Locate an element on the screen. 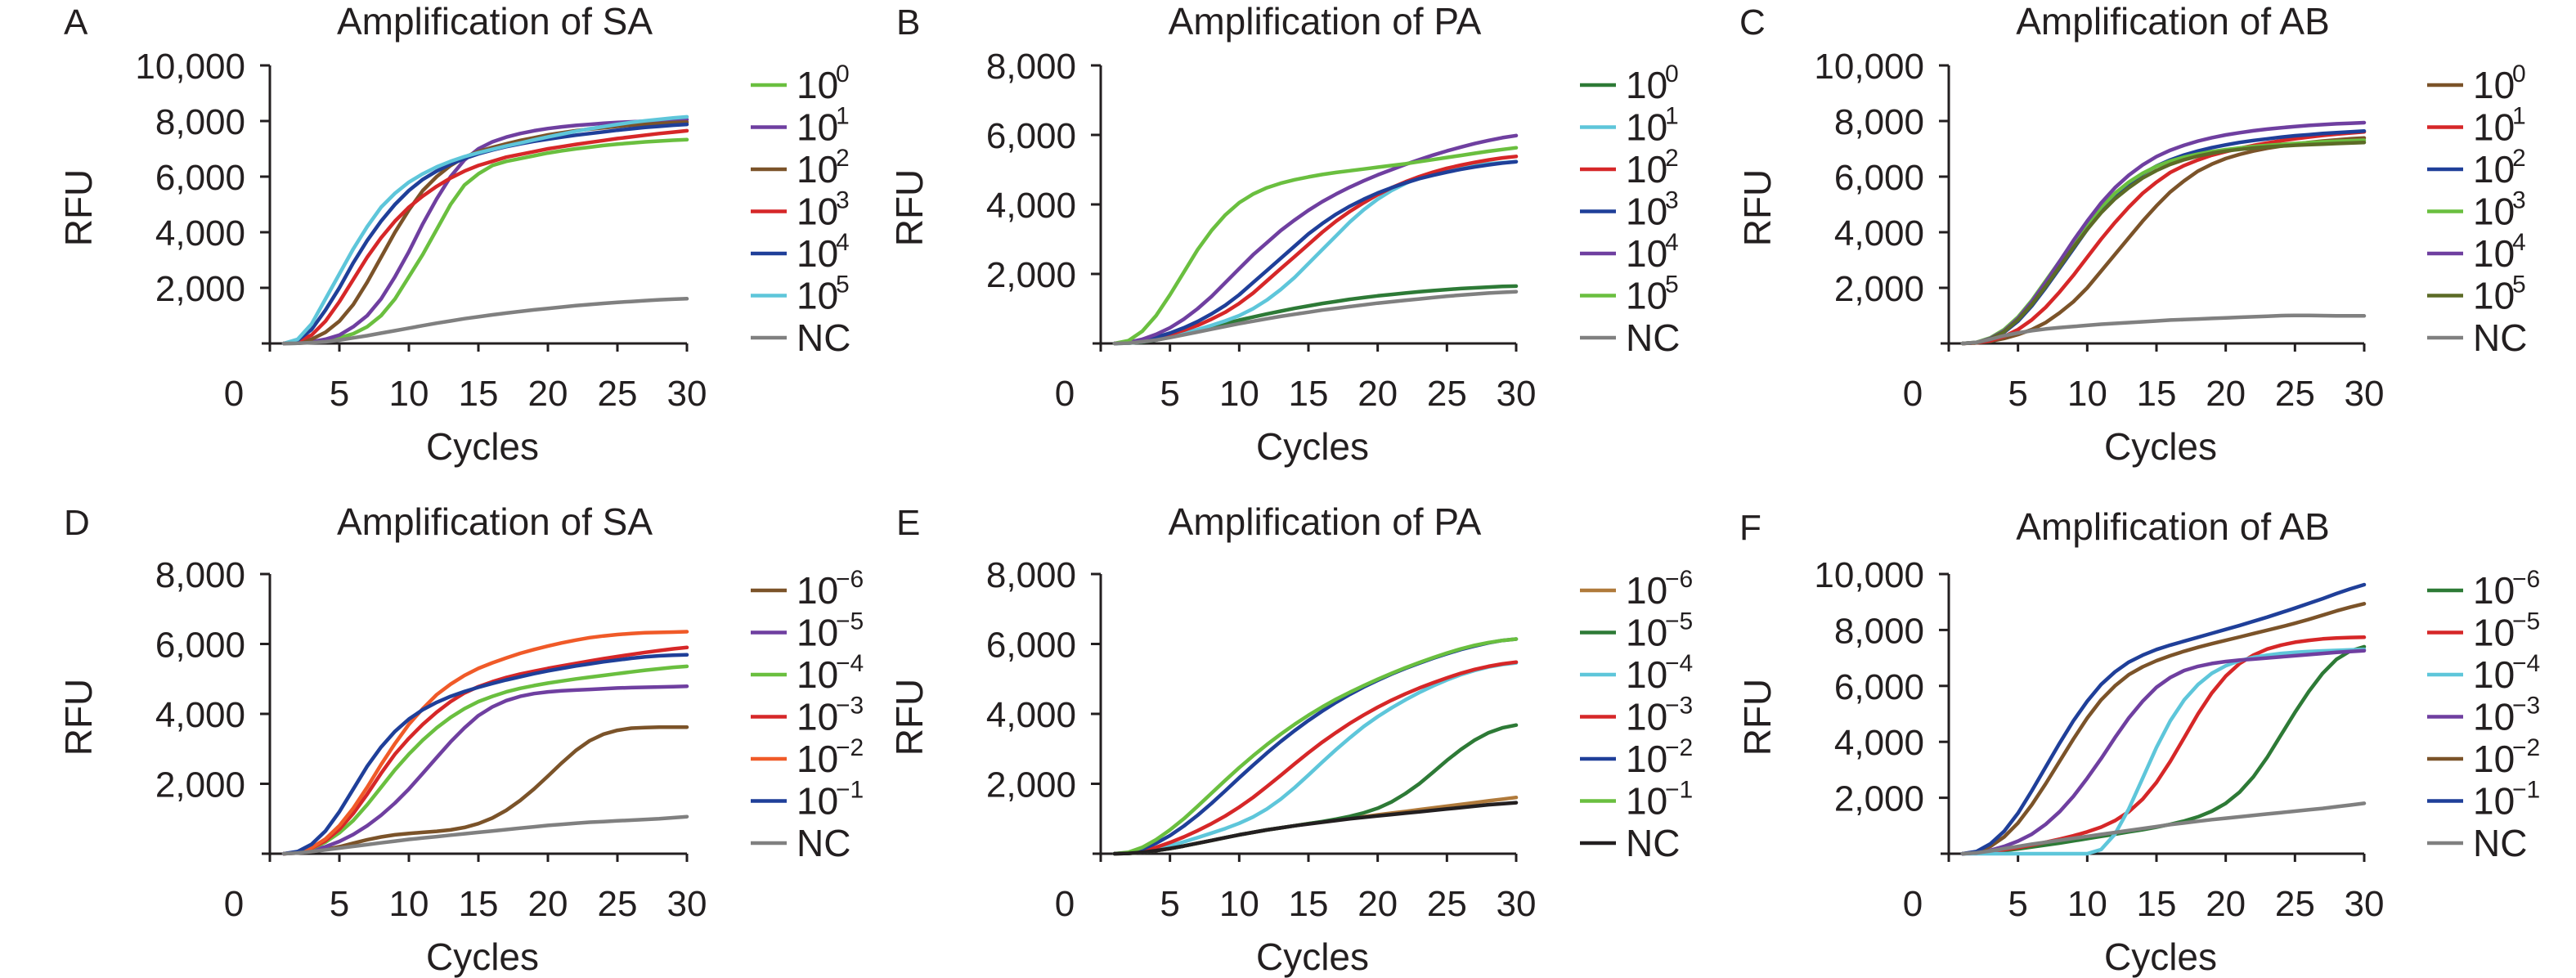 This screenshot has height=978, width=2576. panel-letter: D is located at coordinates (77, 523).